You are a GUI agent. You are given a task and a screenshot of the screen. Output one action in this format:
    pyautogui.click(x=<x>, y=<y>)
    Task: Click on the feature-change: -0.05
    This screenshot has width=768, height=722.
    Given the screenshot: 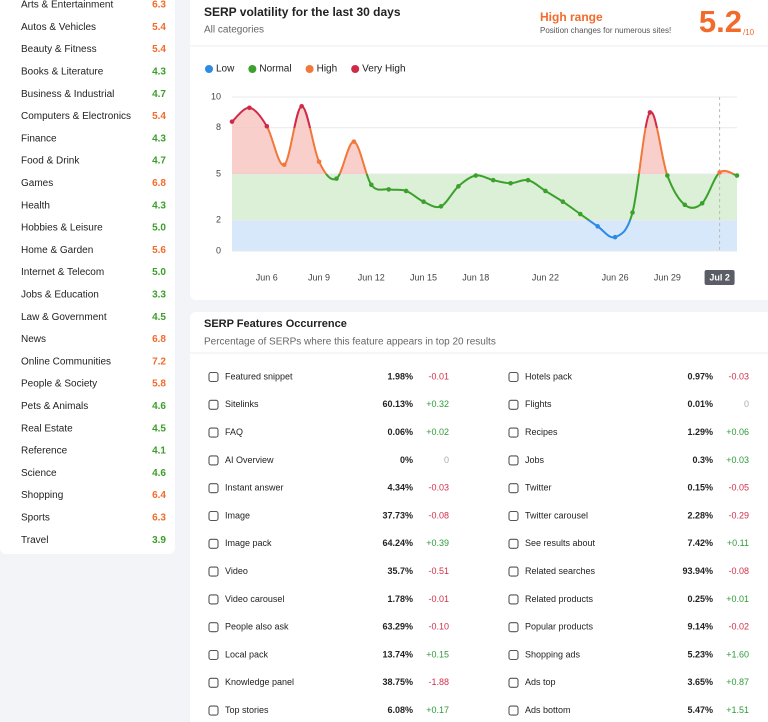 What is the action you would take?
    pyautogui.click(x=738, y=488)
    